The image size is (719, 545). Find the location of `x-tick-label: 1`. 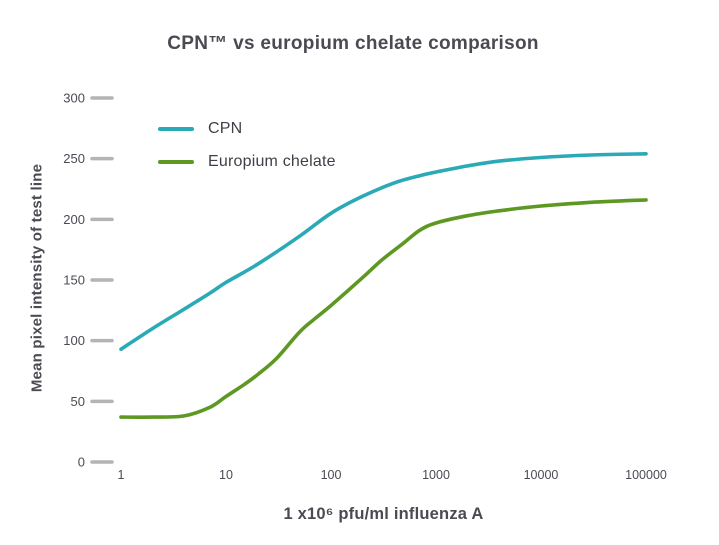

x-tick-label: 1 is located at coordinates (121, 475).